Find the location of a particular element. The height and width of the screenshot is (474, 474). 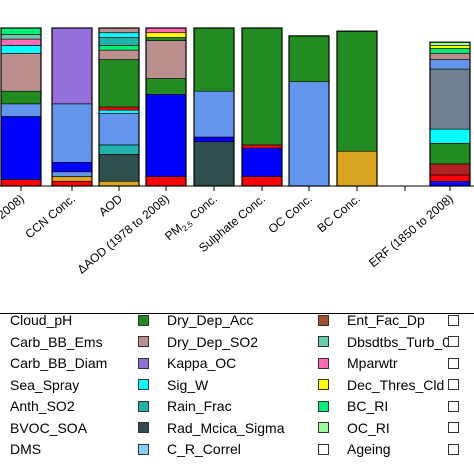

legend-label: Anth_SO2 is located at coordinates (42, 406).